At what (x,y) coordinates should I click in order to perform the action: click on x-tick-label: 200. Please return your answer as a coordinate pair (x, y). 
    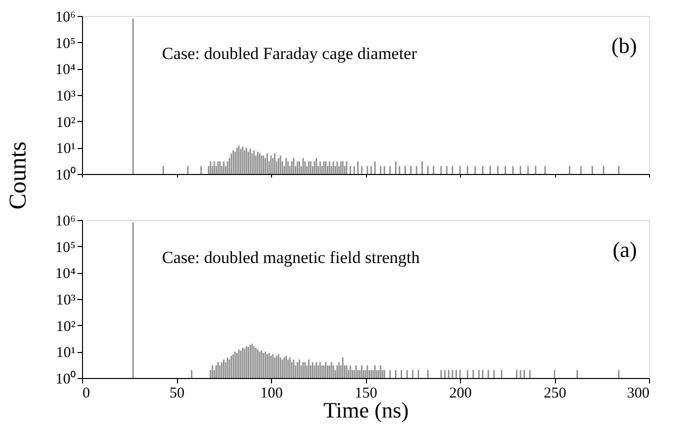
    Looking at the image, I should click on (460, 394).